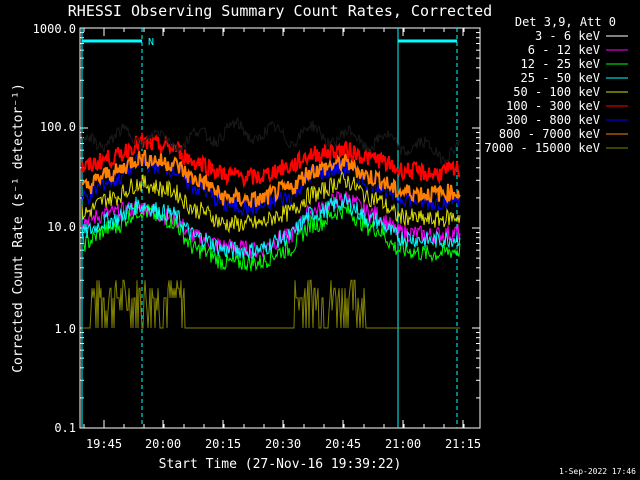 Image resolution: width=640 pixels, height=480 pixels. What do you see at coordinates (65, 428) in the screenshot?
I see `y-tick-label: 0.1` at bounding box center [65, 428].